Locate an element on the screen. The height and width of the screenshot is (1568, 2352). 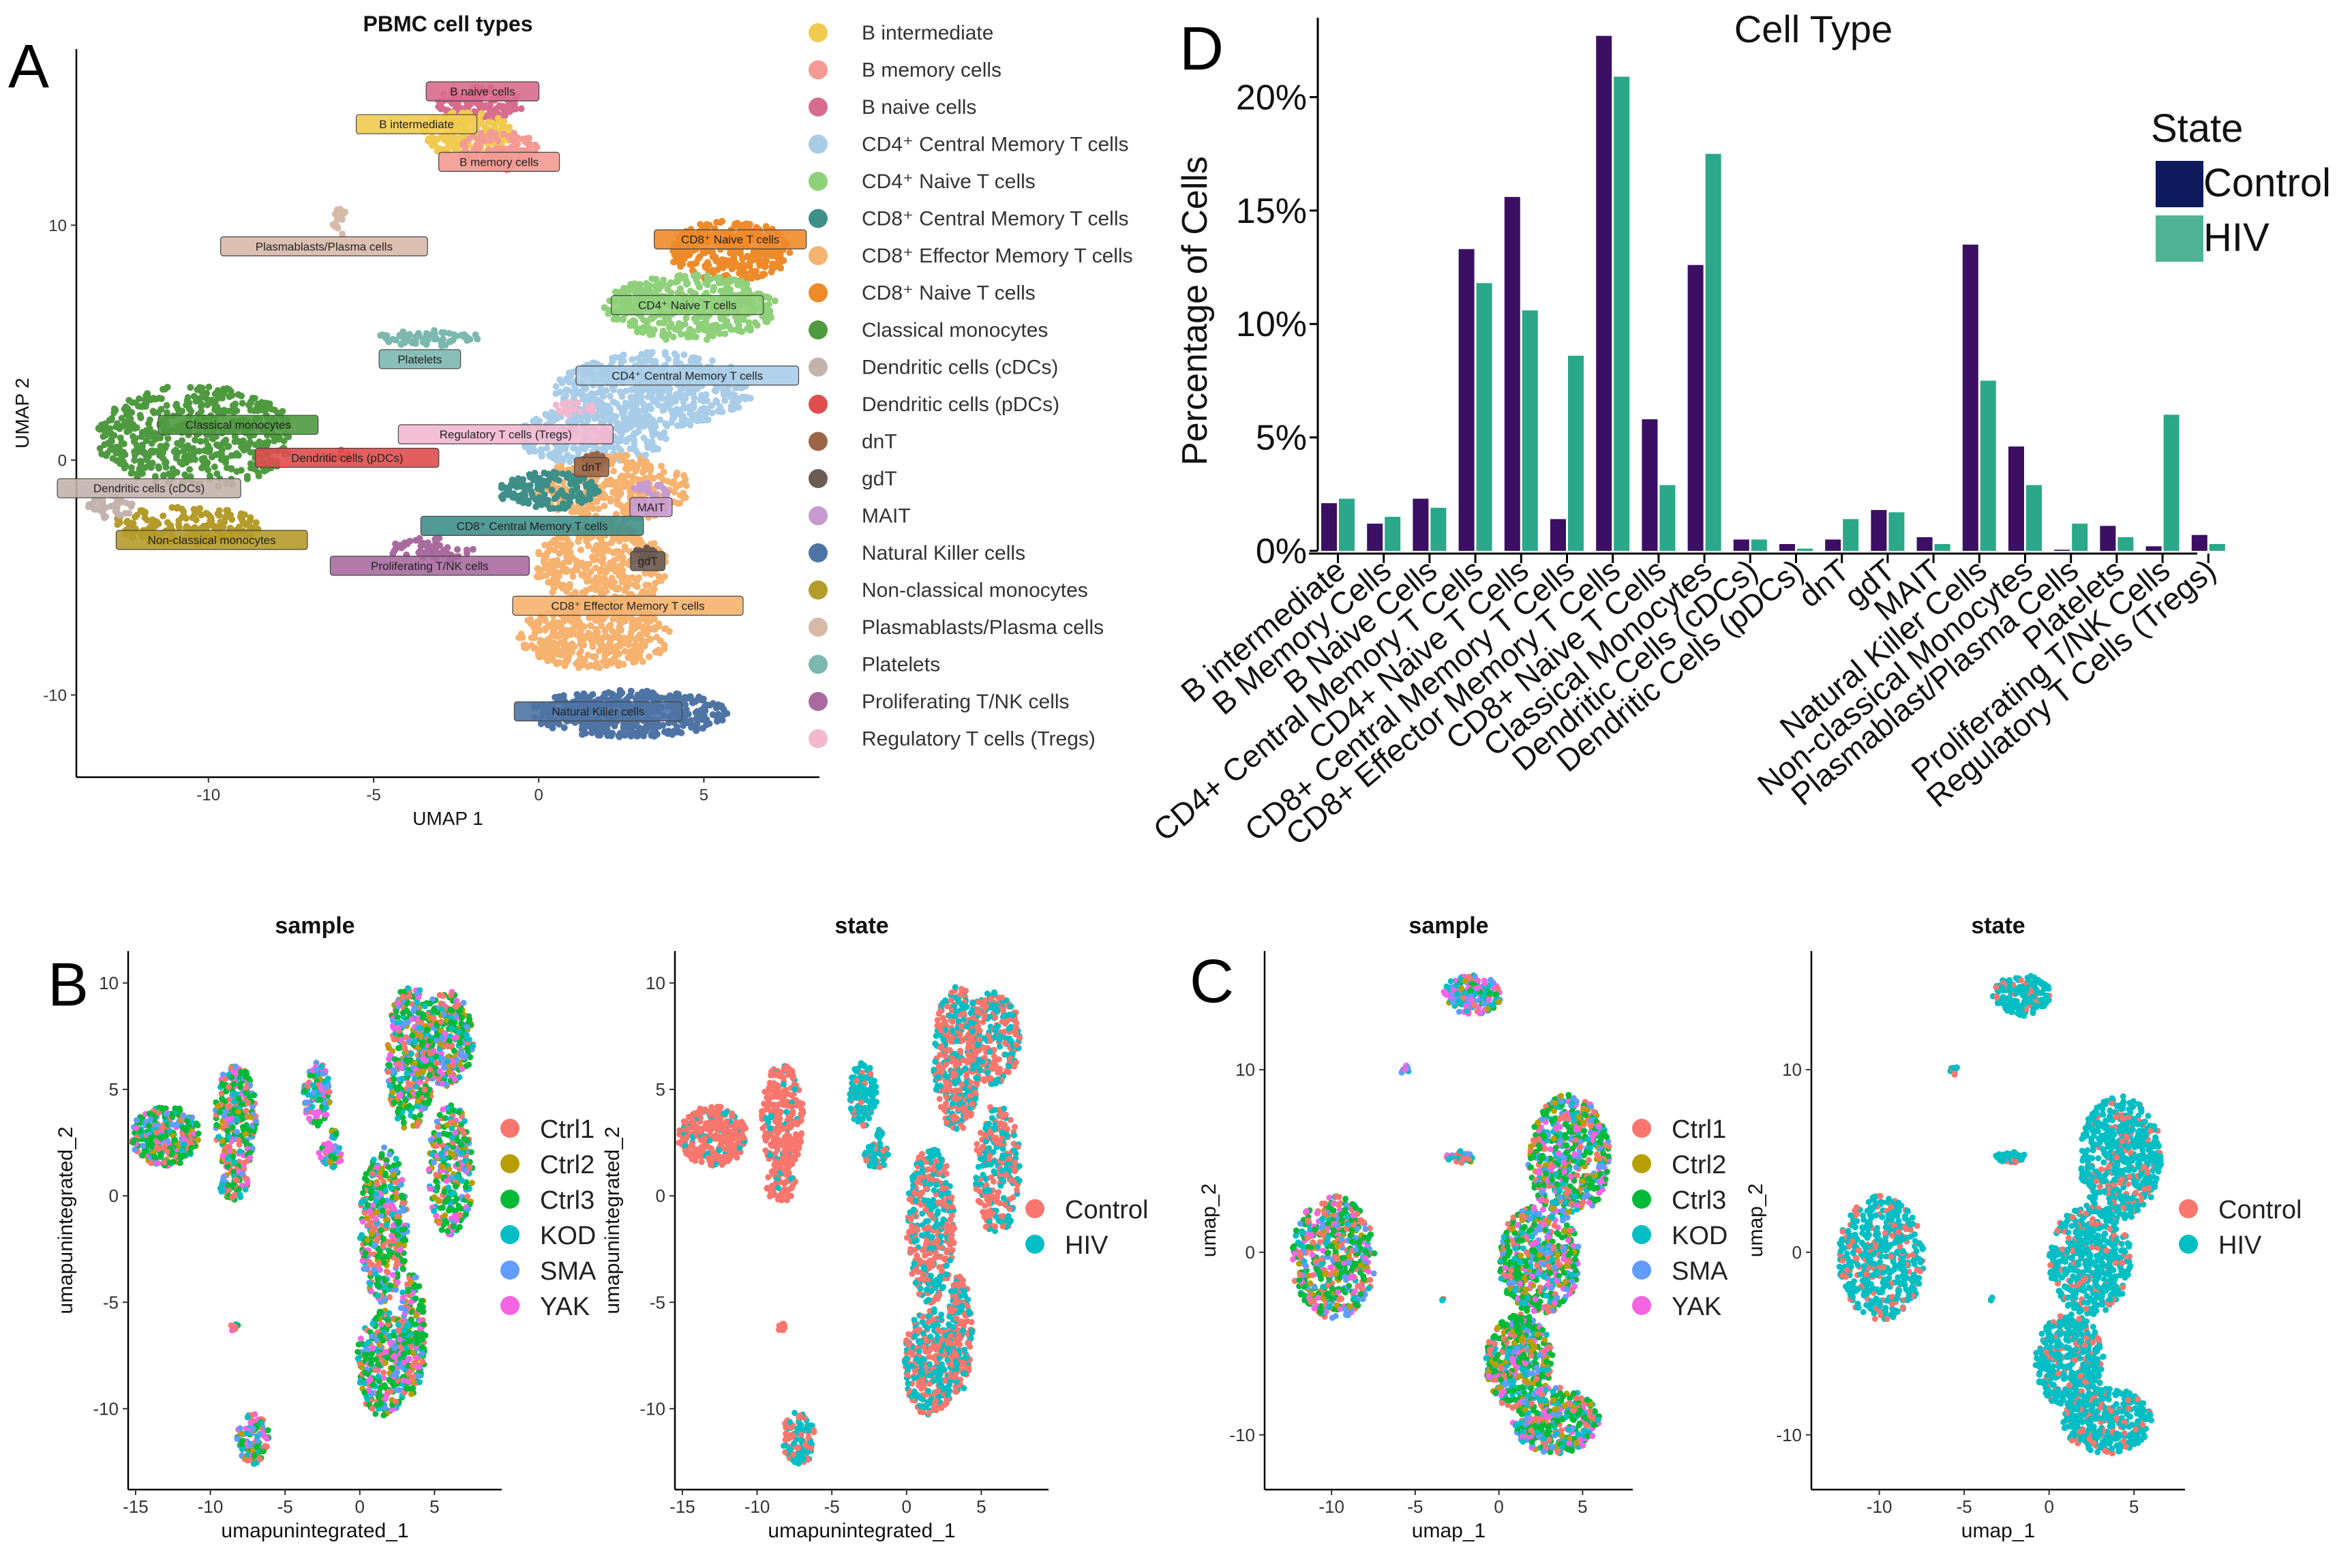
panel-d-y-tick-label: 5% is located at coordinates (1281, 438).